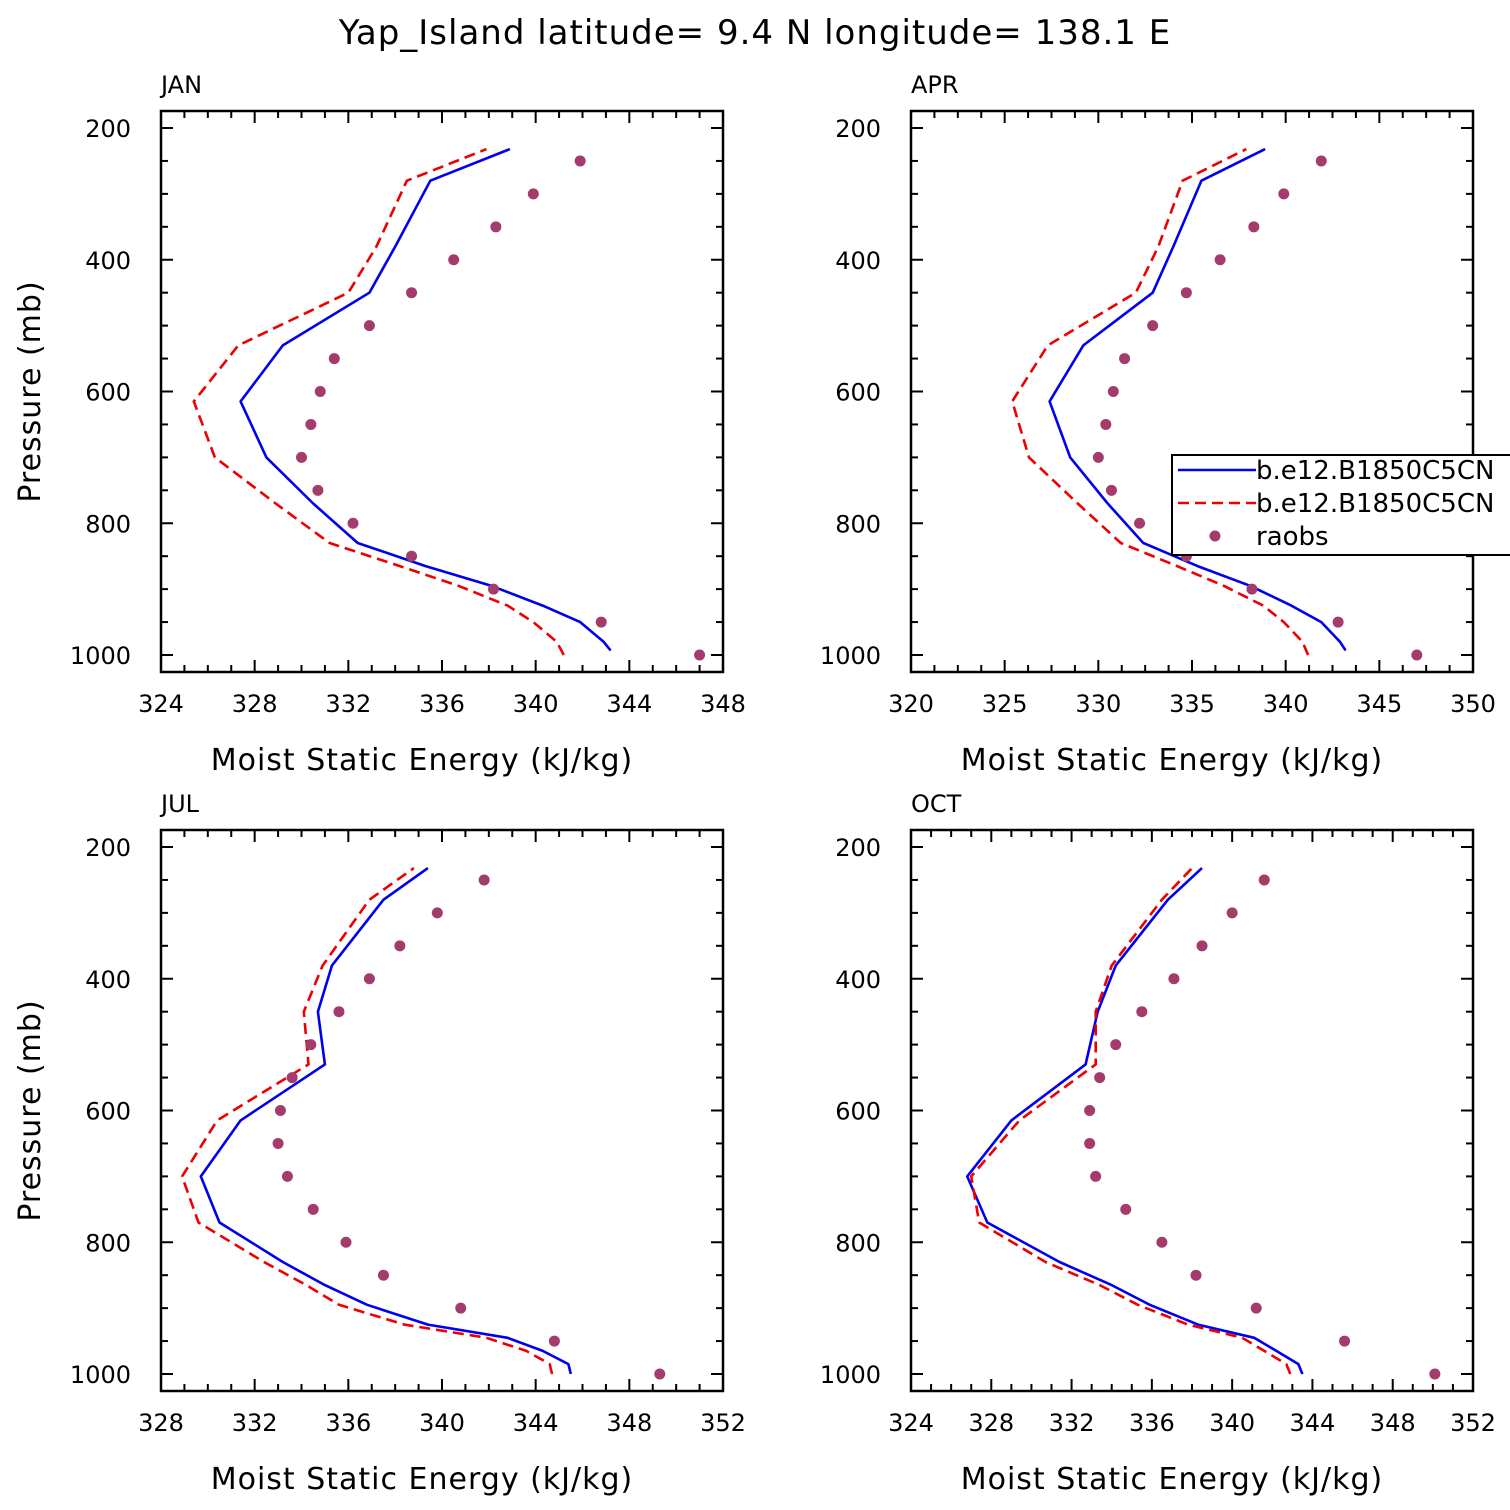  What do you see at coordinates (179, 804) in the screenshot?
I see `panel-label: JUL` at bounding box center [179, 804].